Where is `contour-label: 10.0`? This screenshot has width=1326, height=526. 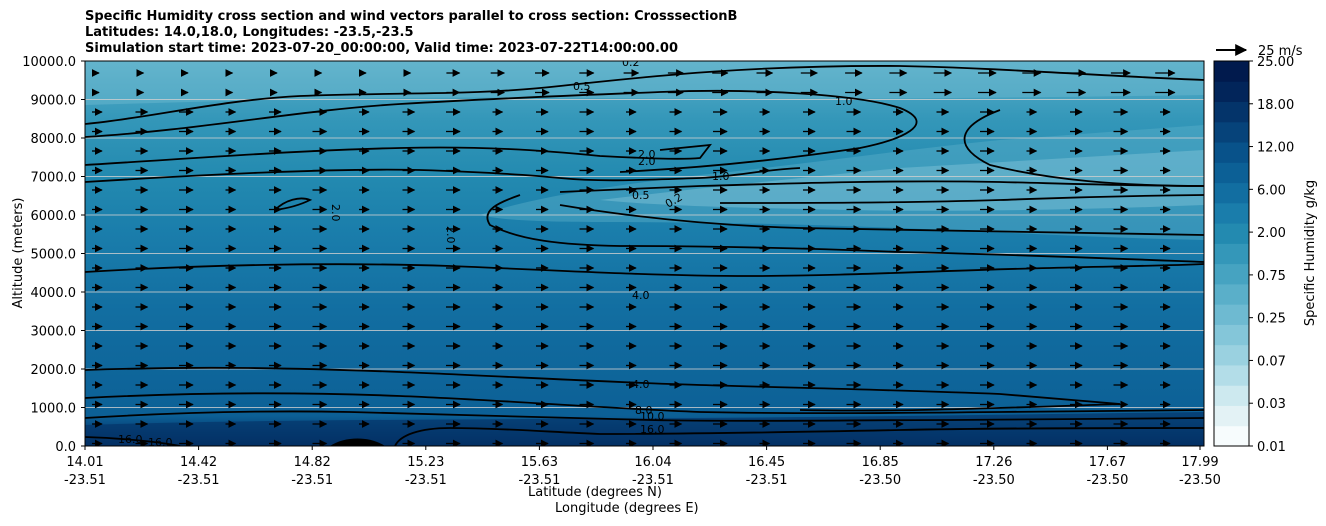
contour-label: 10.0 is located at coordinates (652, 416).